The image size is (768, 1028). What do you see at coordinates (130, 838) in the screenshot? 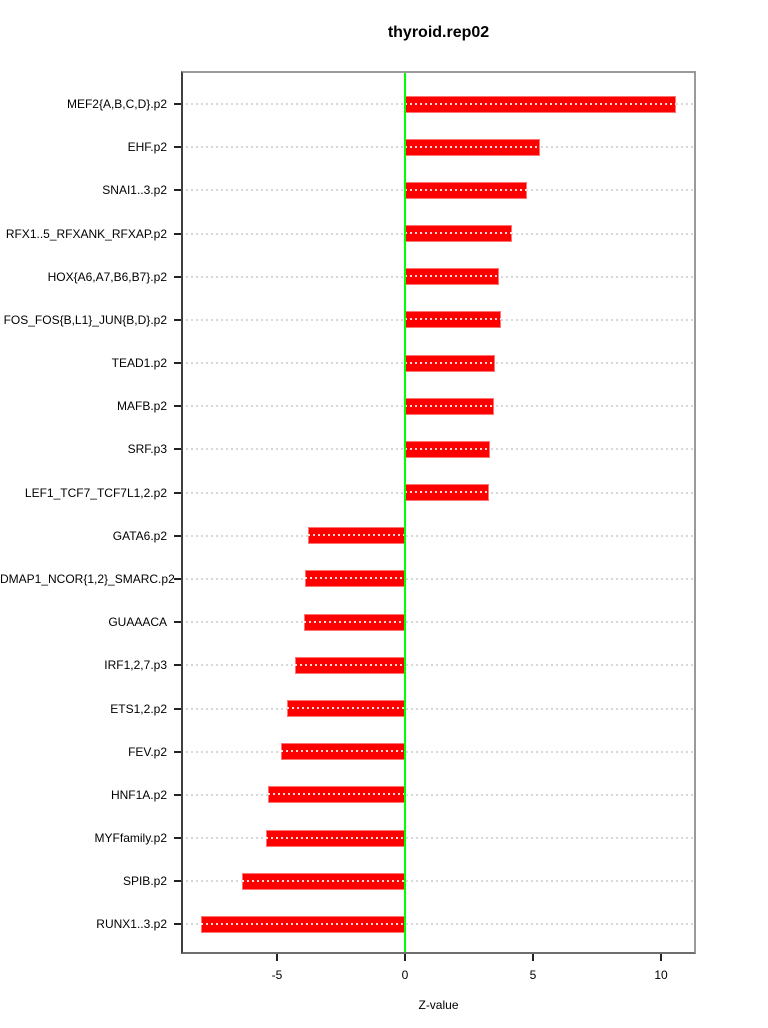
I see `category-label: MYFfamily.p2` at bounding box center [130, 838].